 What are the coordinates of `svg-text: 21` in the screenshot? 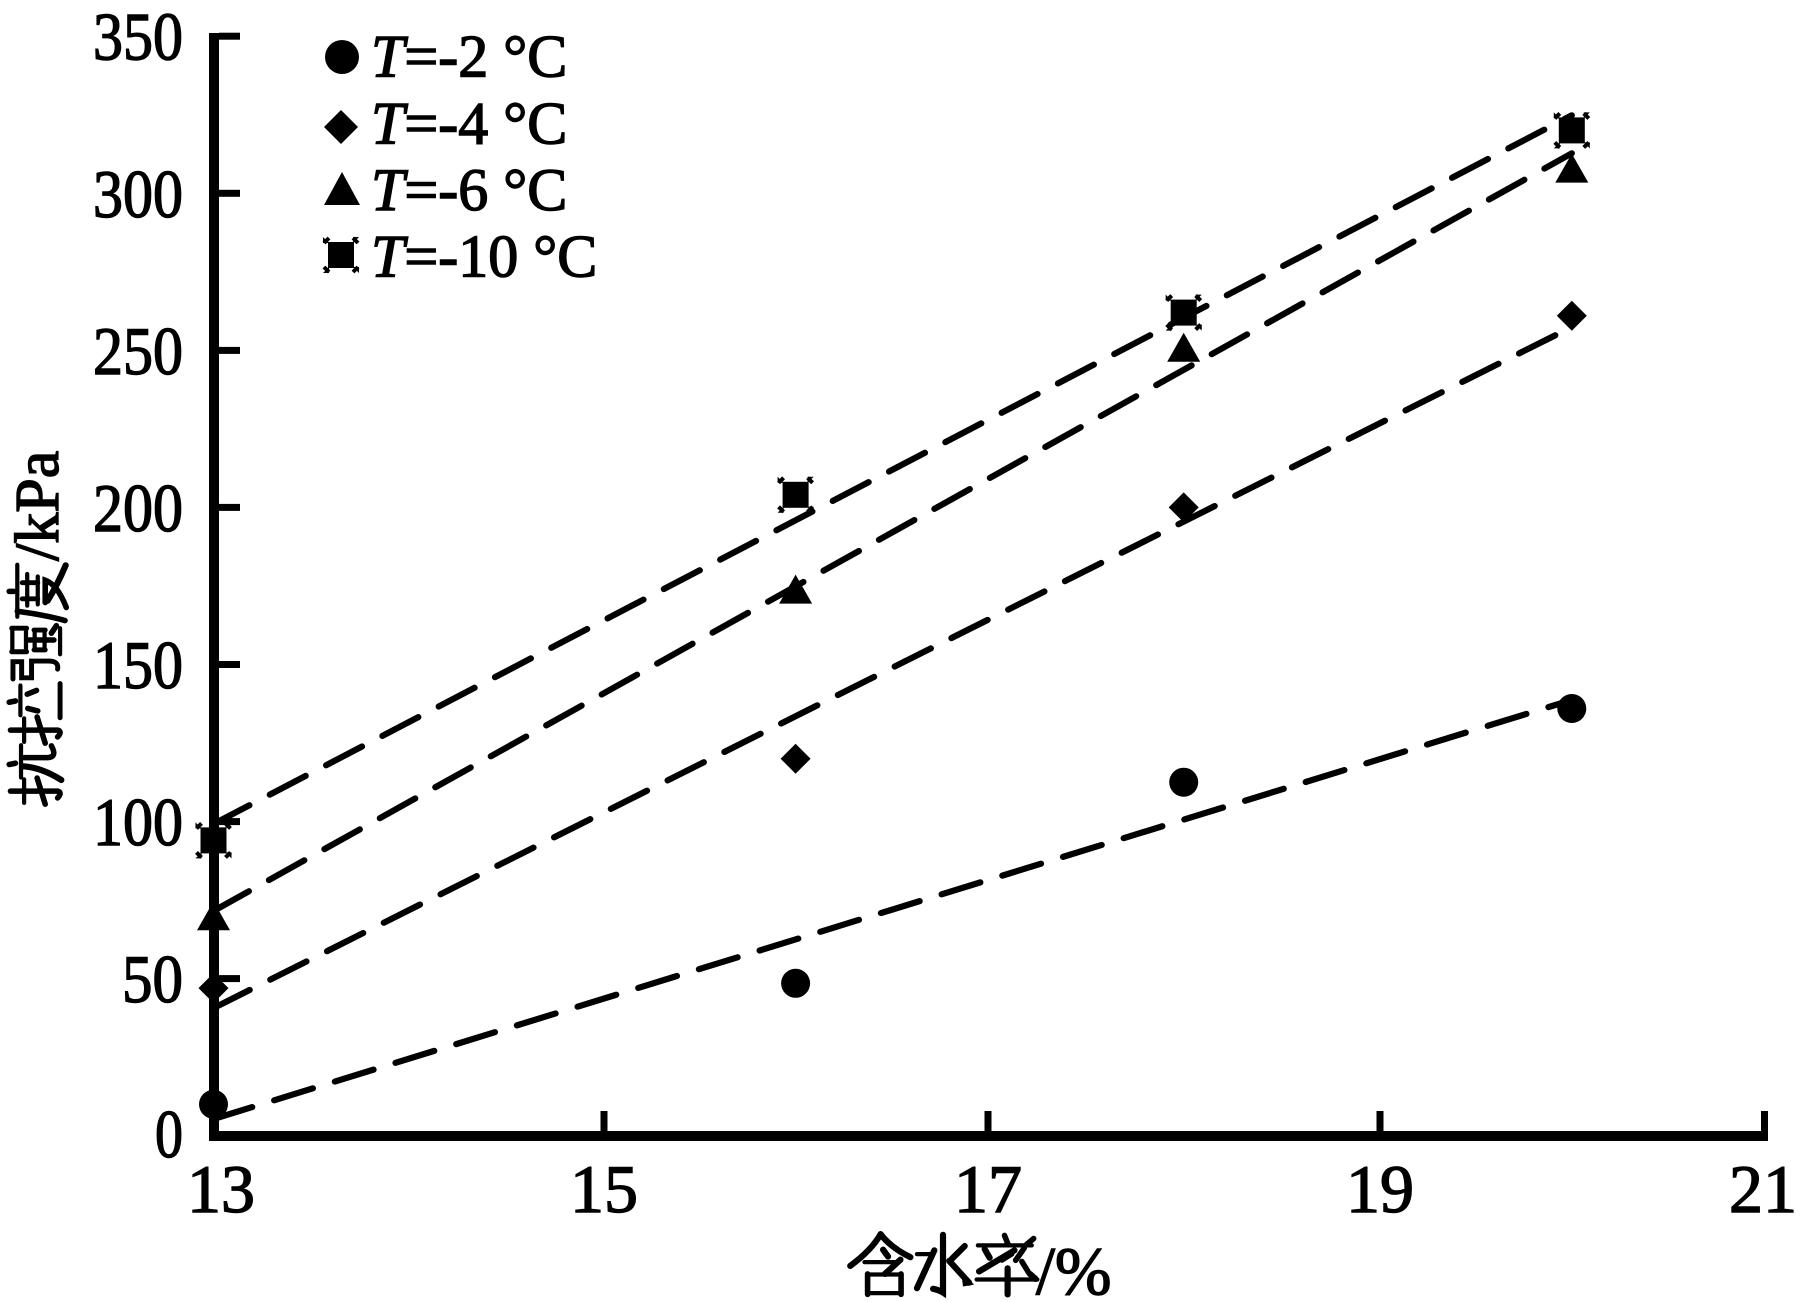 It's located at (1763, 1189).